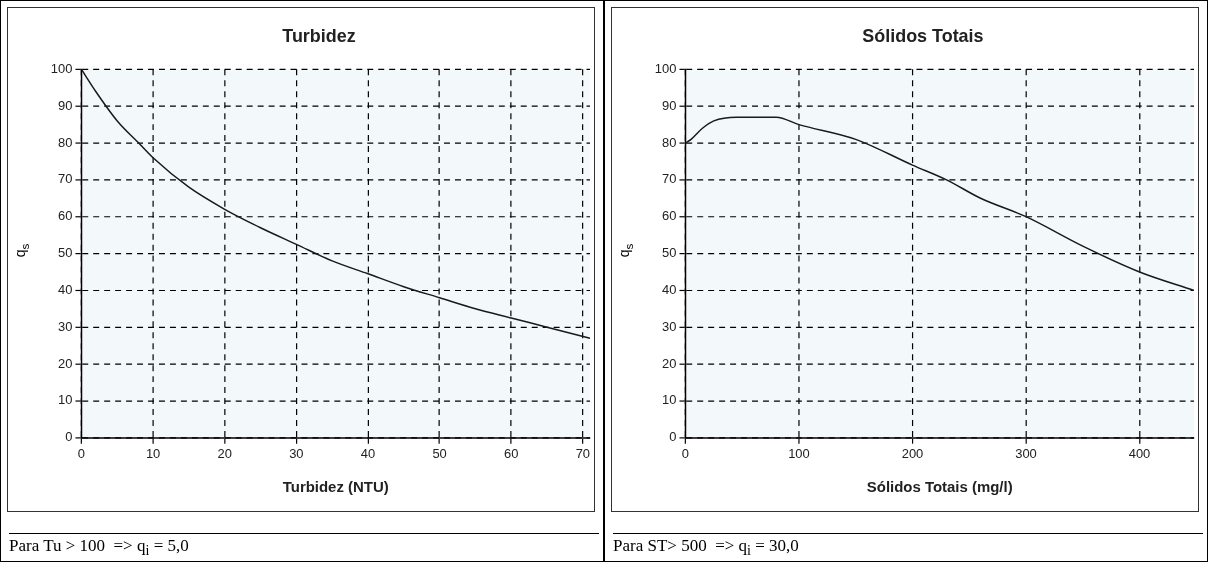 This screenshot has height=562, width=1208. What do you see at coordinates (923, 35) in the screenshot?
I see `chart-title: Sólidos Totais` at bounding box center [923, 35].